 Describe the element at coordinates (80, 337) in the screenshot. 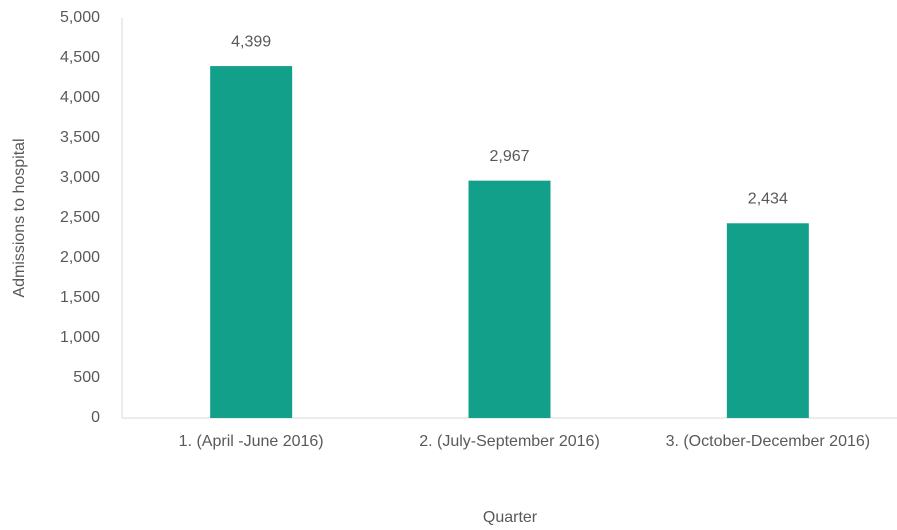

I see `y-tick-label: 1,000` at that location.